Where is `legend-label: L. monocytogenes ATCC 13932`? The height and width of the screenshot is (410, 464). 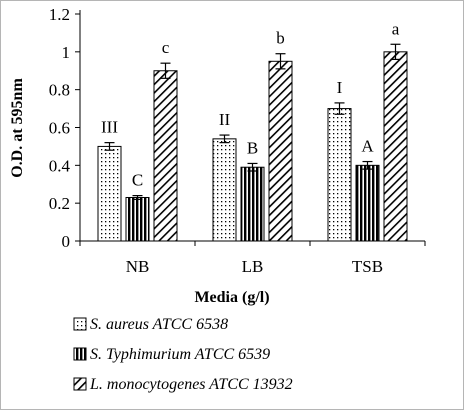 legend-label: L. monocytogenes ATCC 13932 is located at coordinates (191, 384).